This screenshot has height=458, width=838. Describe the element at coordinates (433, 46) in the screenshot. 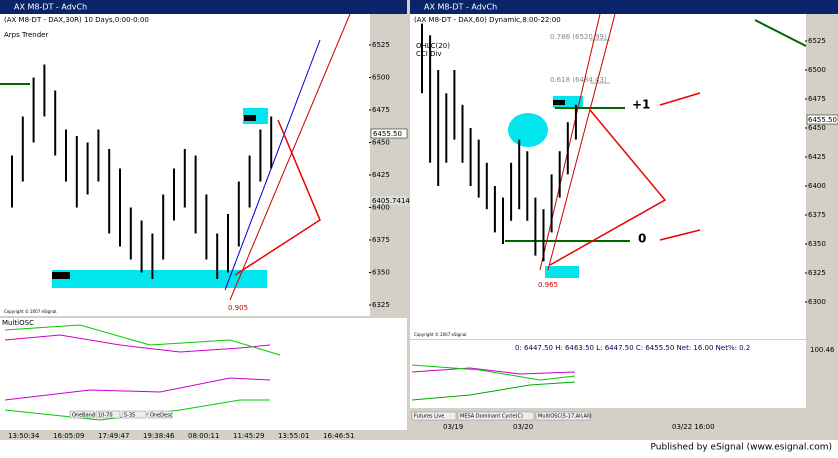

I see `study: OHLC(20)` at that location.